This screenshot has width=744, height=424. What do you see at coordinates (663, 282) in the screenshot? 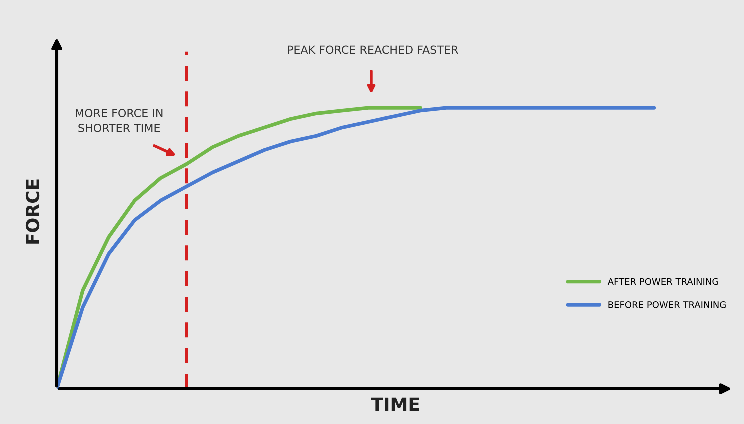
I see `legend-label: AFTER POWER TRAINING` at bounding box center [663, 282].